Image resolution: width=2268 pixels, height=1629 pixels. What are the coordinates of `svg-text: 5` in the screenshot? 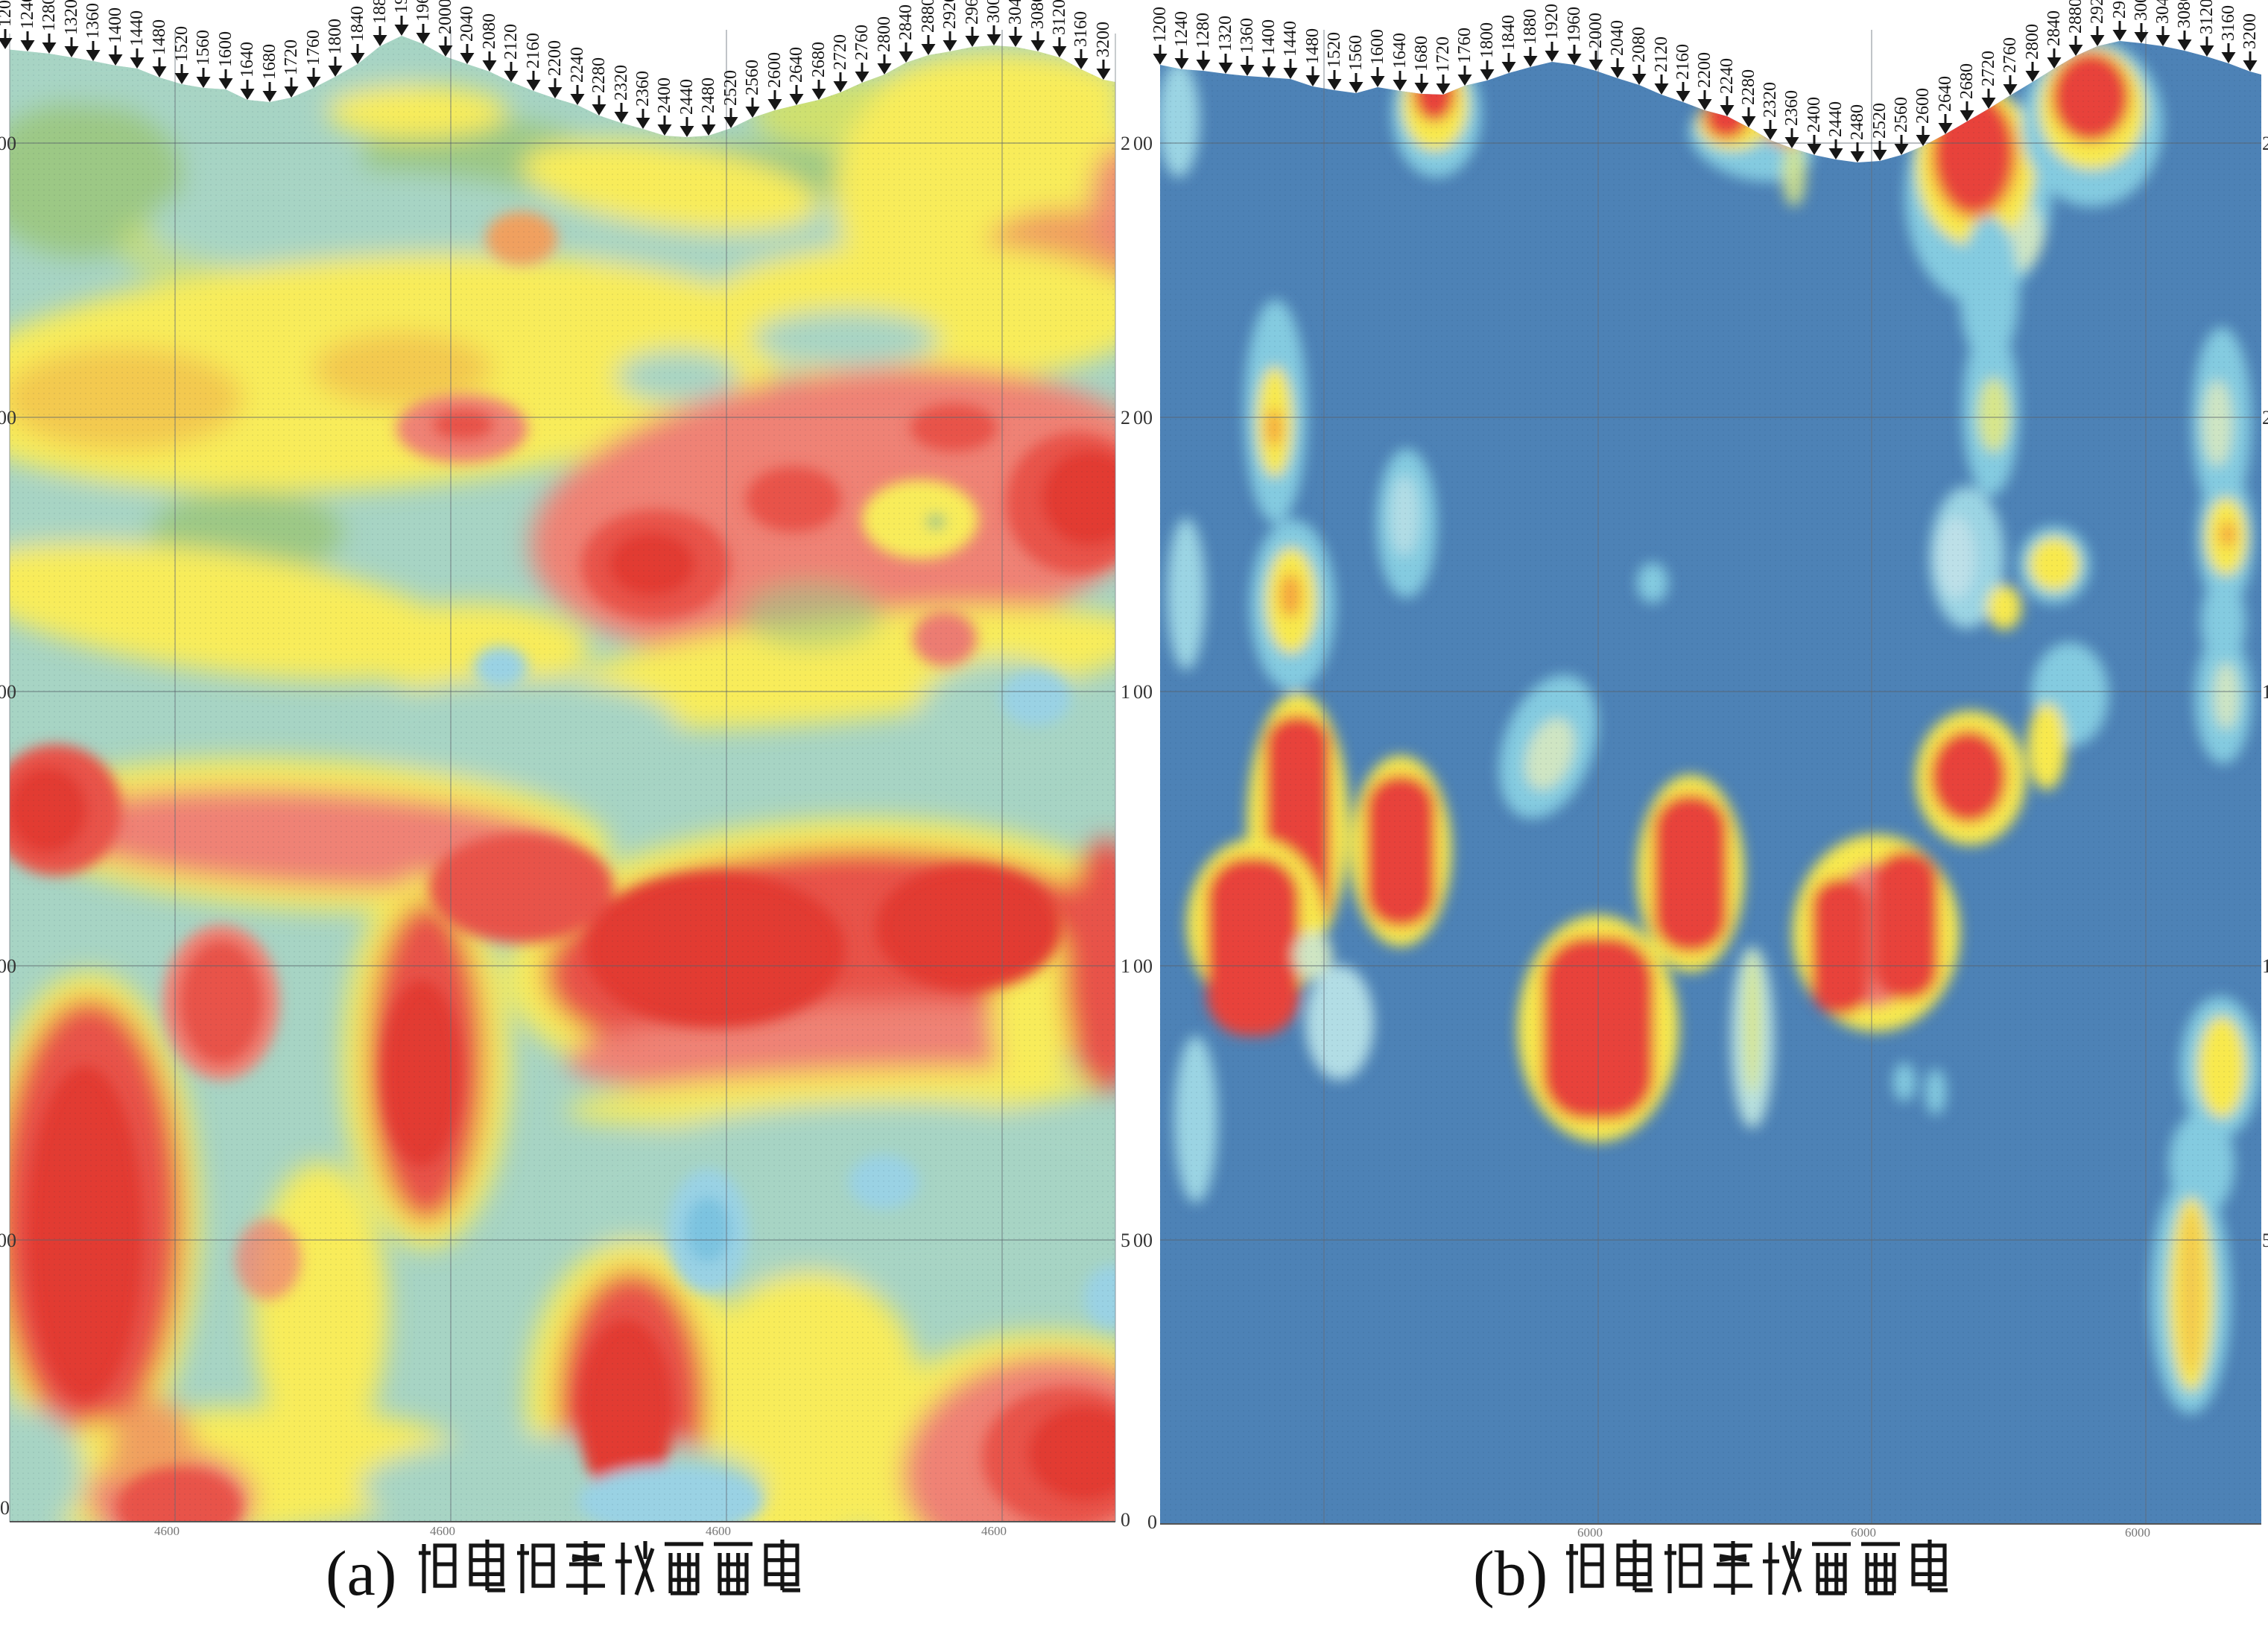 It's located at (1125, 1240).